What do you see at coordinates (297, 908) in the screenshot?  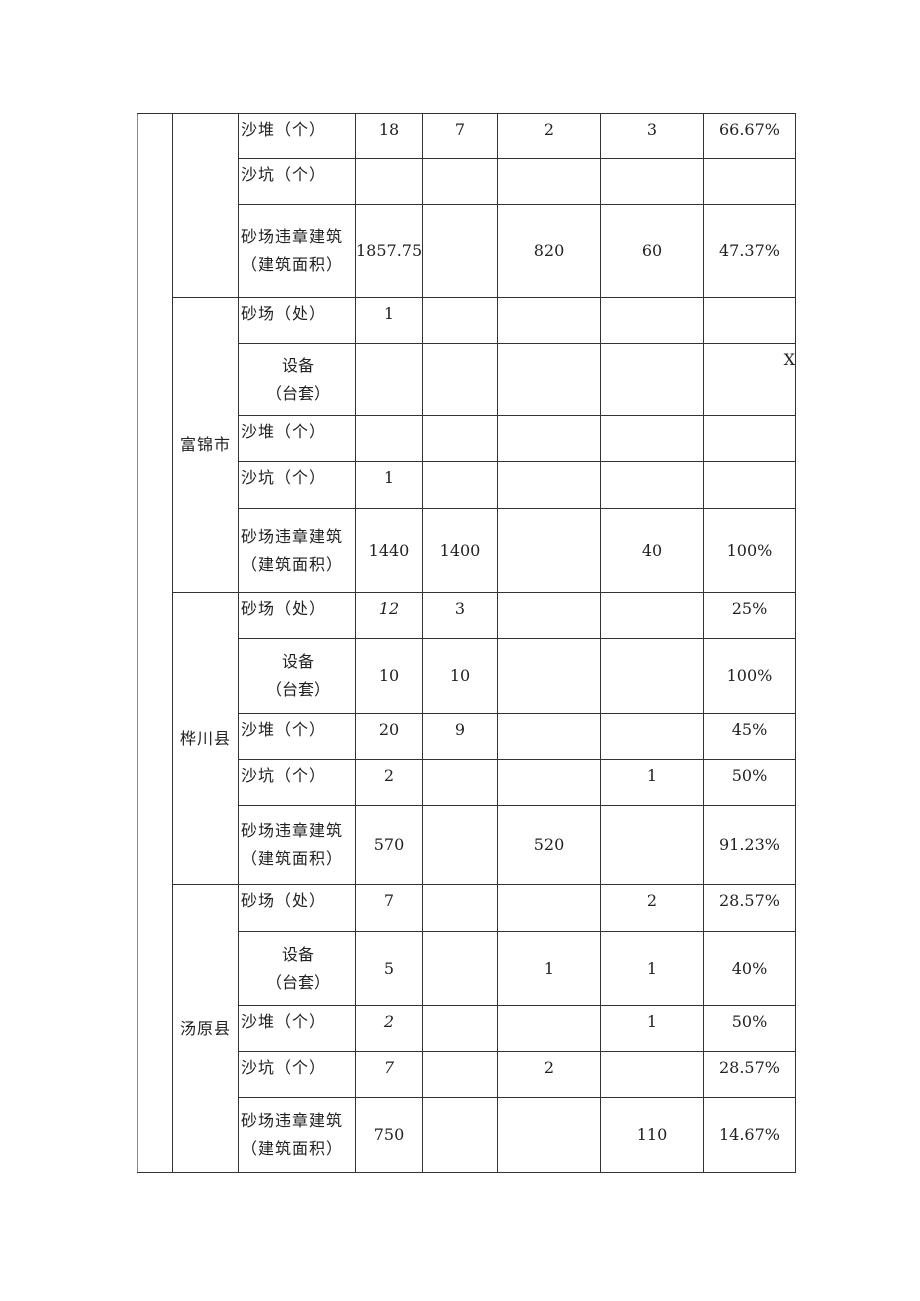 I see `item-label: 砂场（处）` at bounding box center [297, 908].